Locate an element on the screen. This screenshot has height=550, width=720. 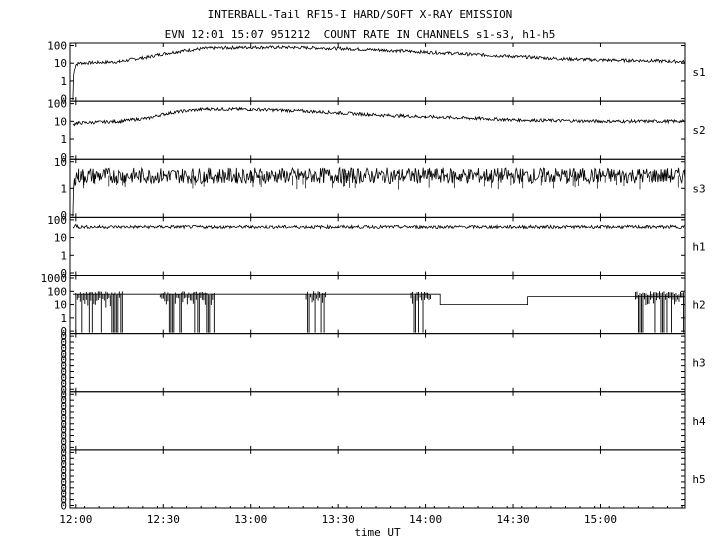
panel-frame-h4 is located at coordinates (377, 421).